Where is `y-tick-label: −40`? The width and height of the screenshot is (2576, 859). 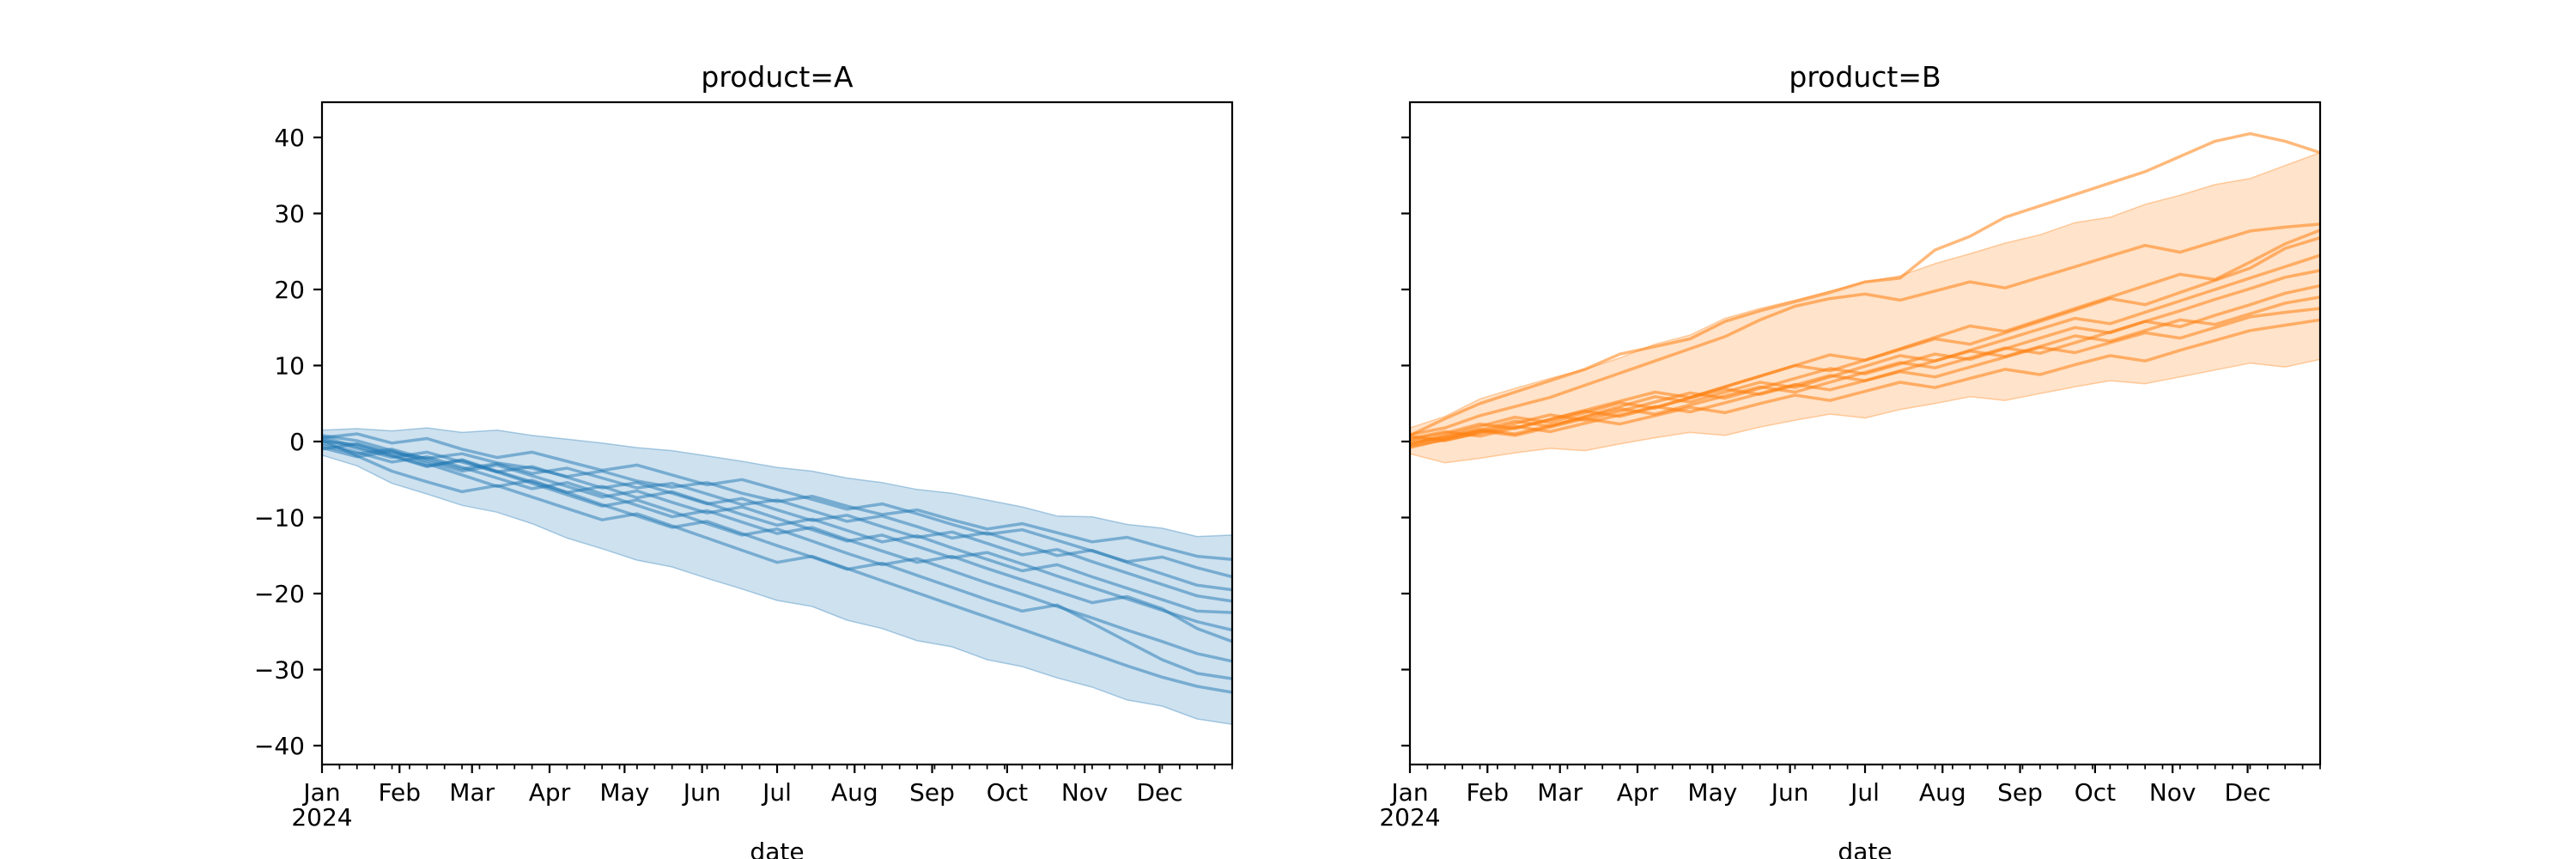
y-tick-label: −40 is located at coordinates (280, 746).